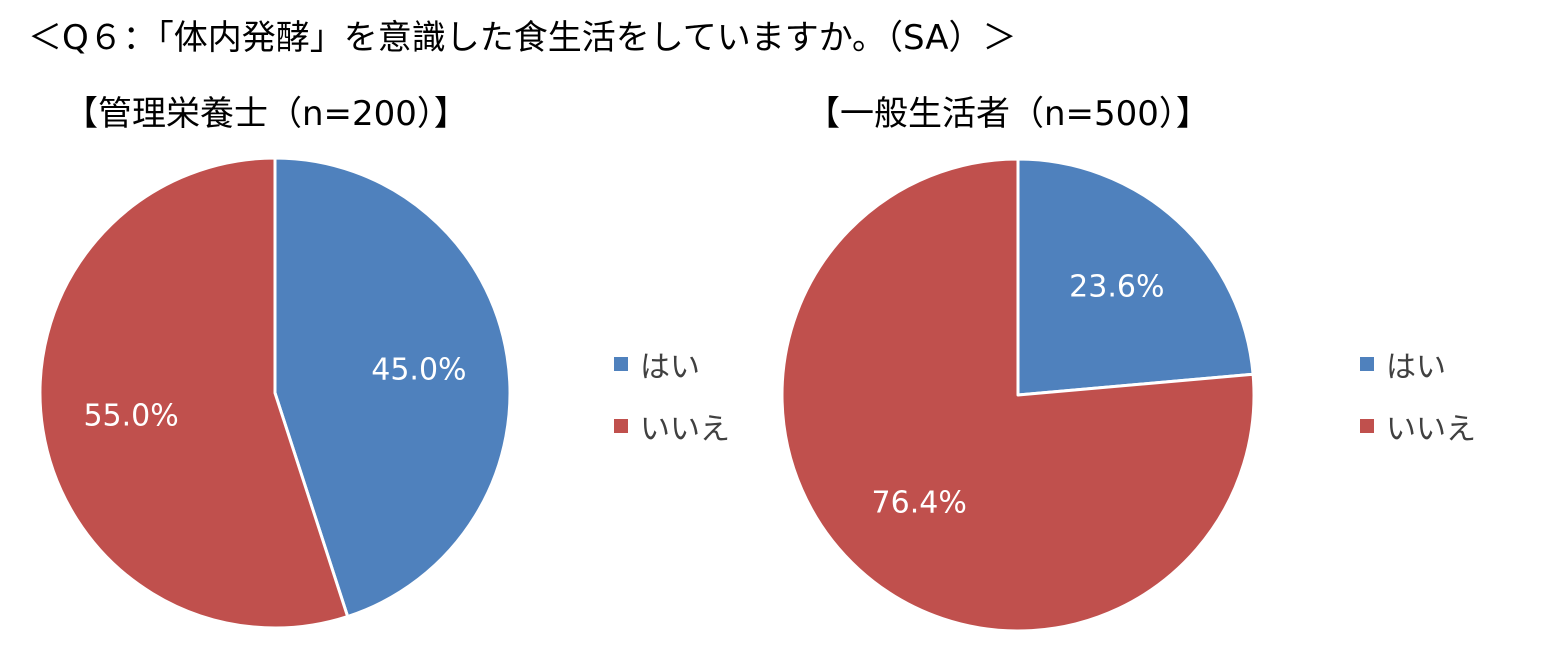 This screenshot has height=648, width=1544. I want to click on legend-nutritionist: はい いいえ, so click(672, 408).